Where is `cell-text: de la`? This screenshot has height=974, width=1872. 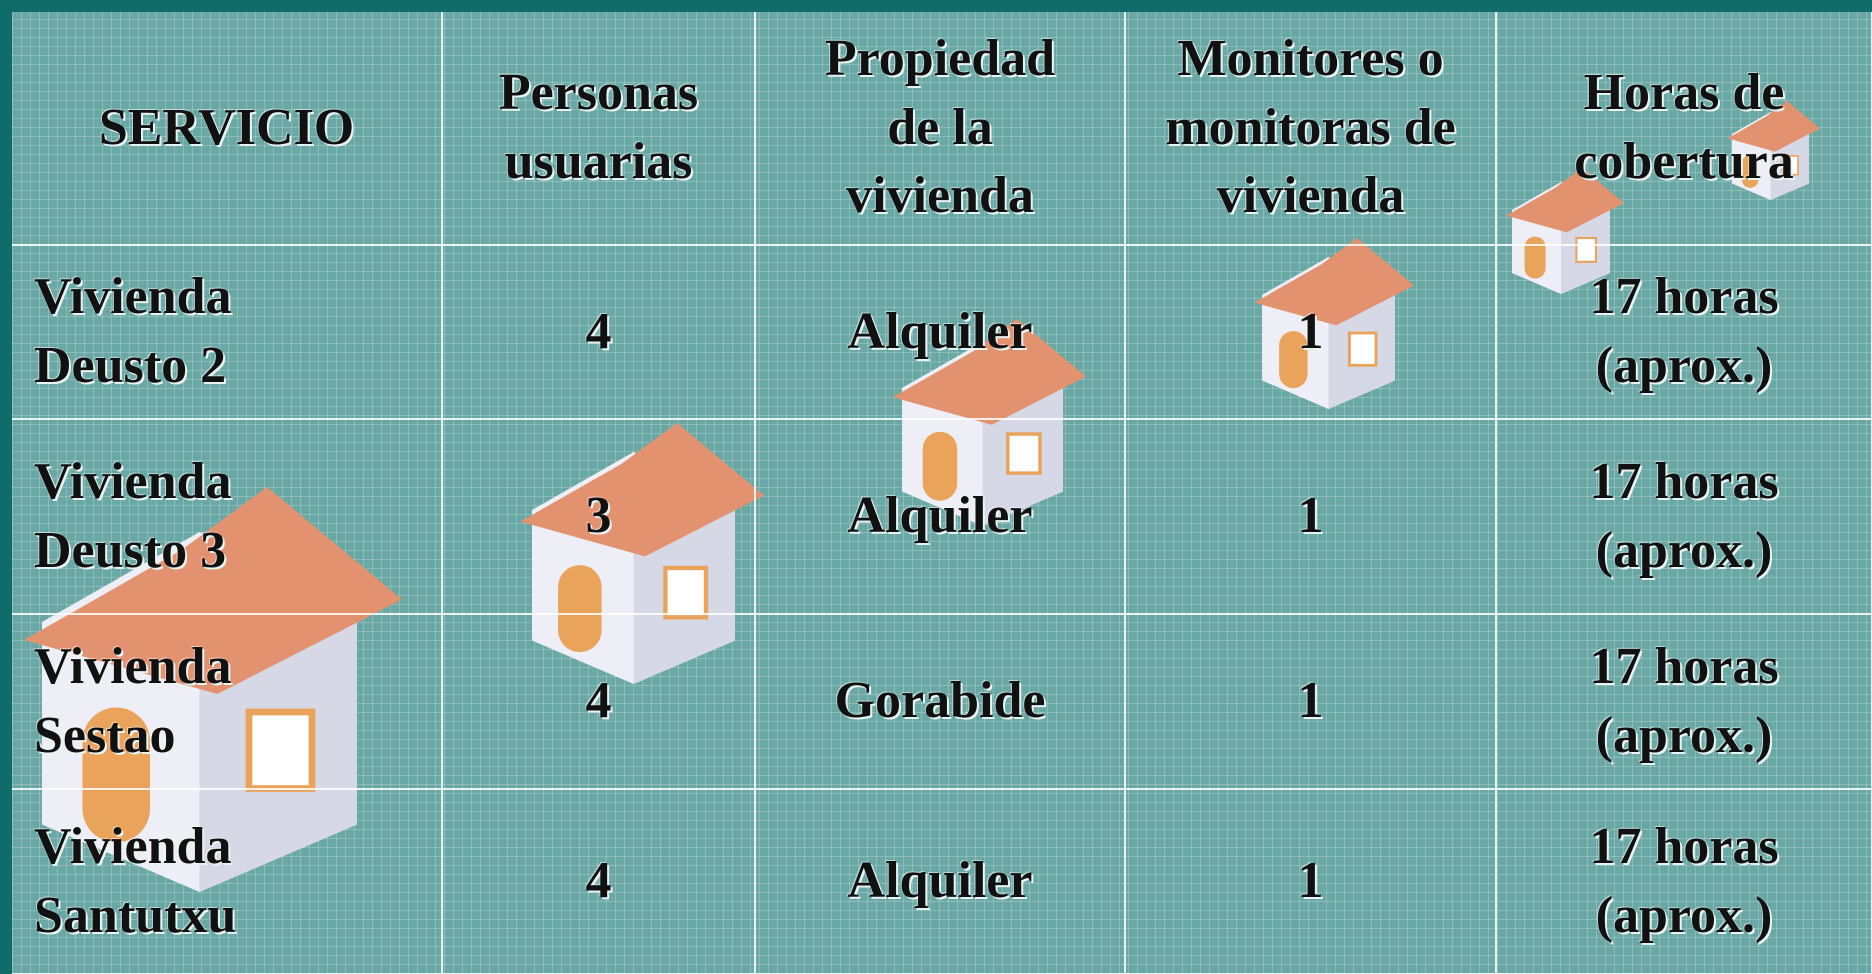
cell-text: de la is located at coordinates (940, 127).